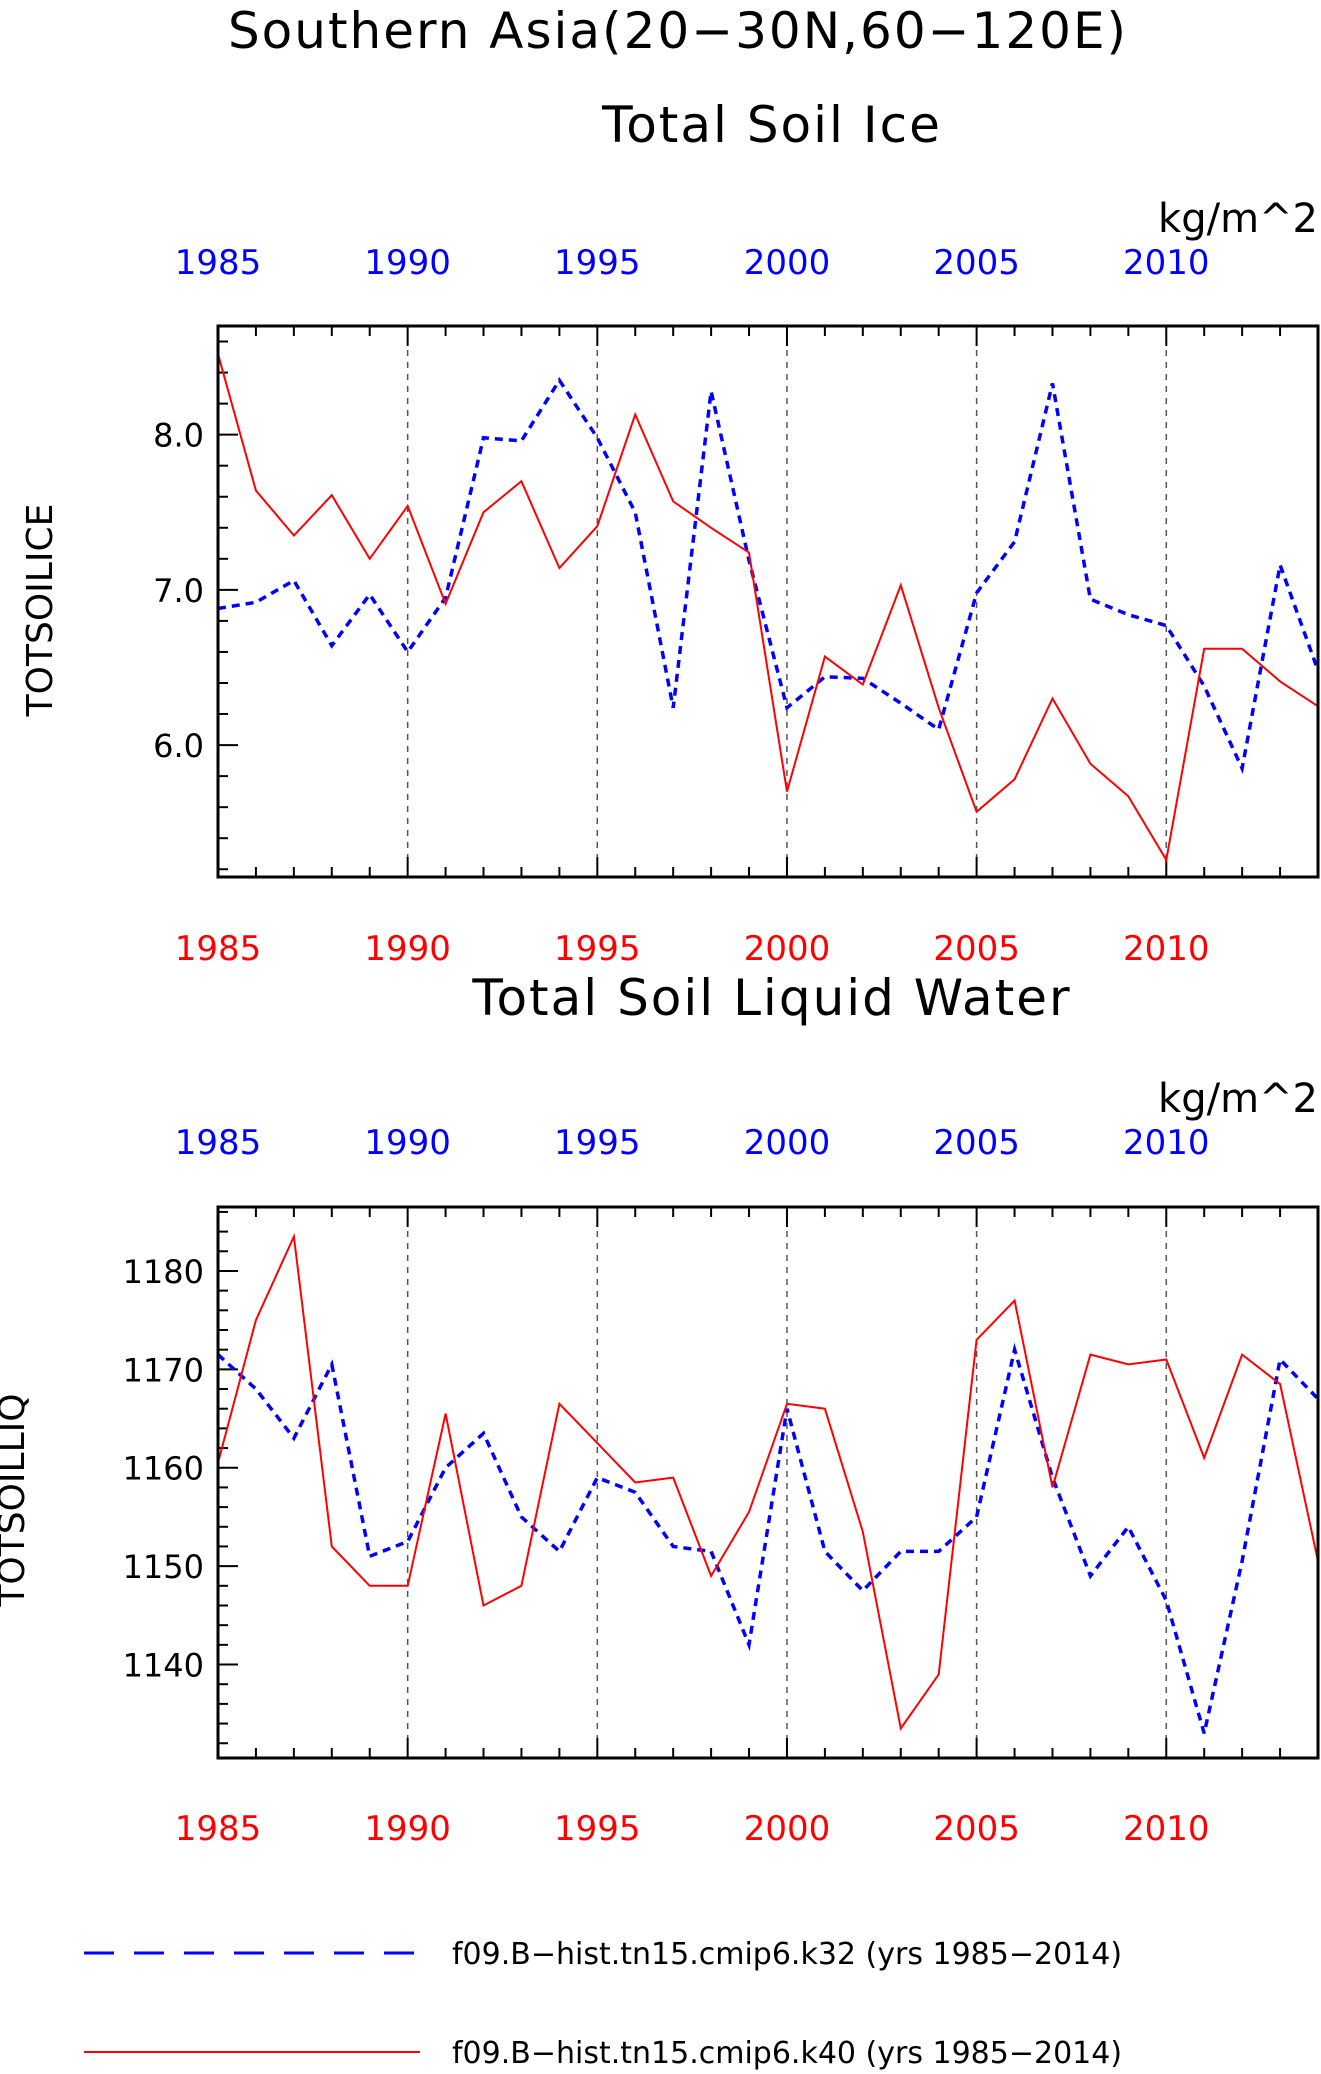 Image resolution: width=1321 pixels, height=2074 pixels. Describe the element at coordinates (16, 1500) in the screenshot. I see `y-axis-label: TOTSOILLIQ` at that location.